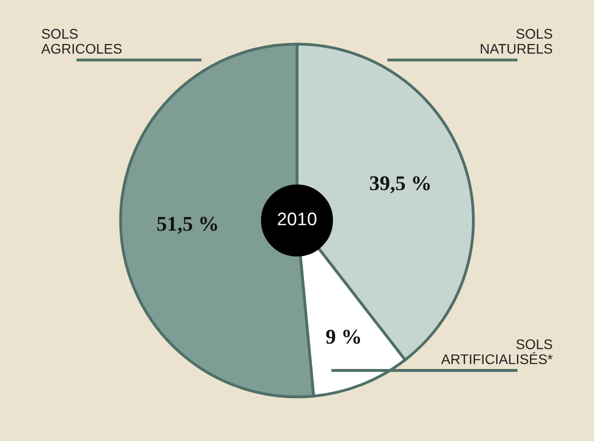 Image resolution: width=594 pixels, height=441 pixels. Describe the element at coordinates (297, 219) in the screenshot. I see `text: 2010` at that location.